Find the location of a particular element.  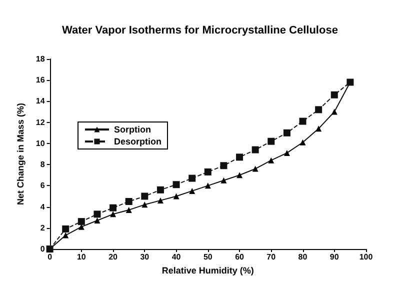

y-tick-label: 4 is located at coordinates (43, 207).